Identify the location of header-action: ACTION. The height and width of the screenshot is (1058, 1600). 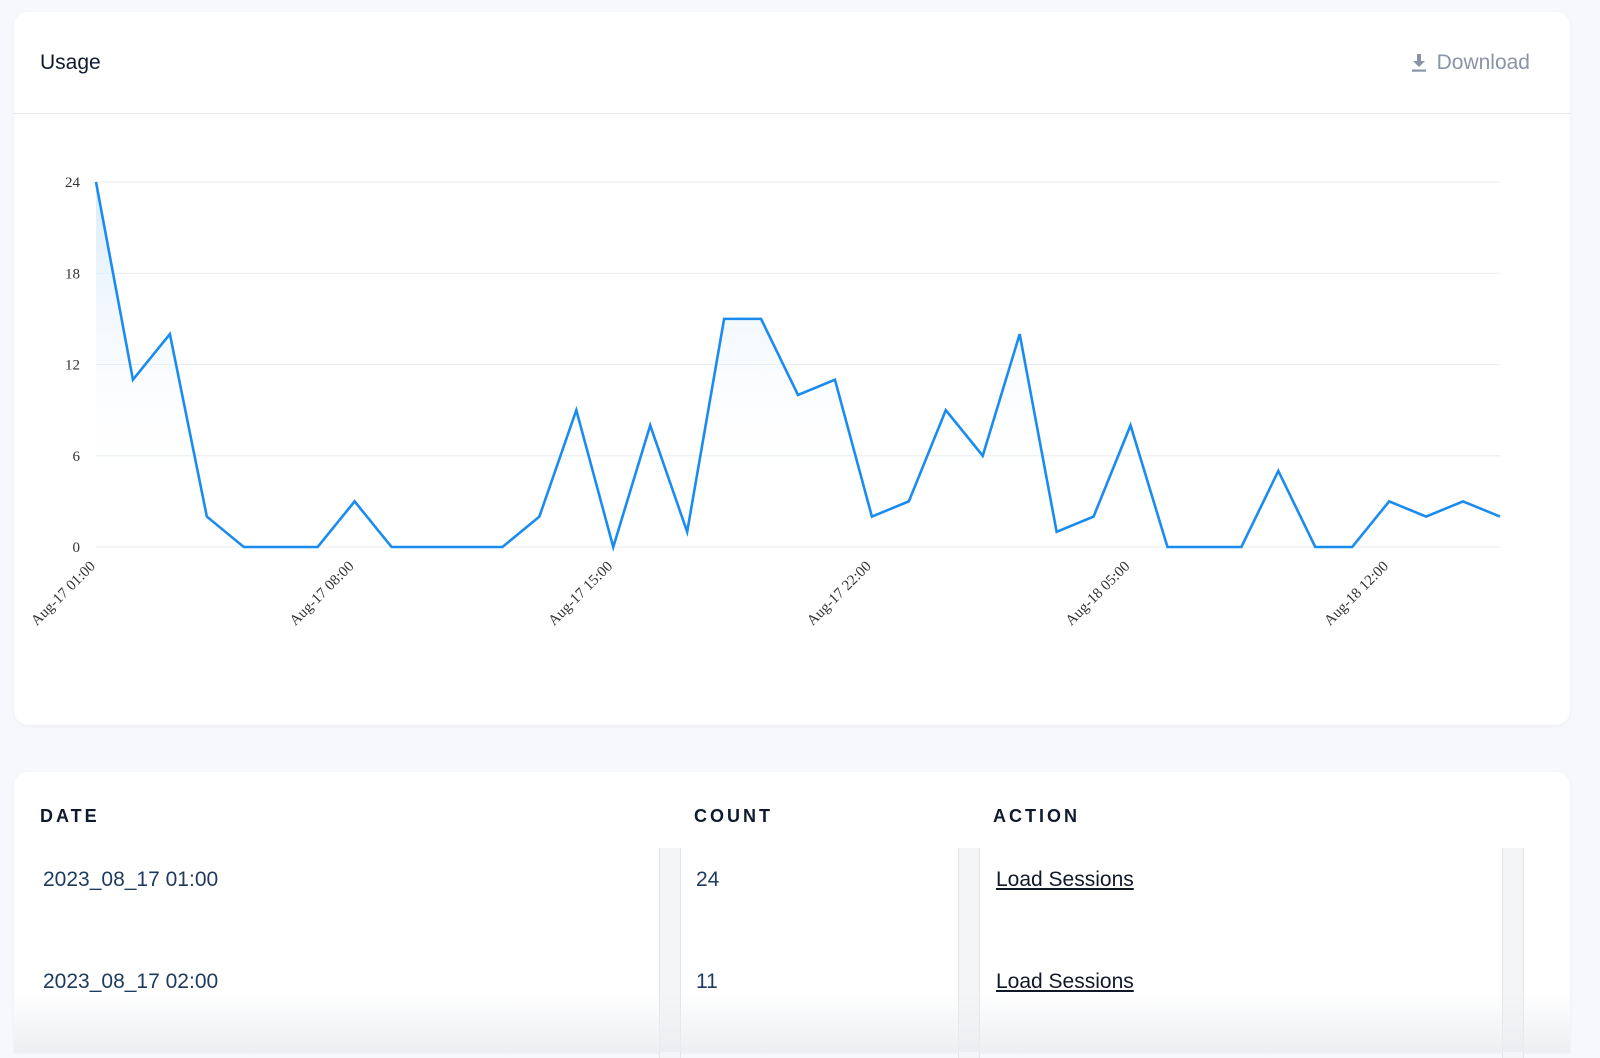
(1036, 816).